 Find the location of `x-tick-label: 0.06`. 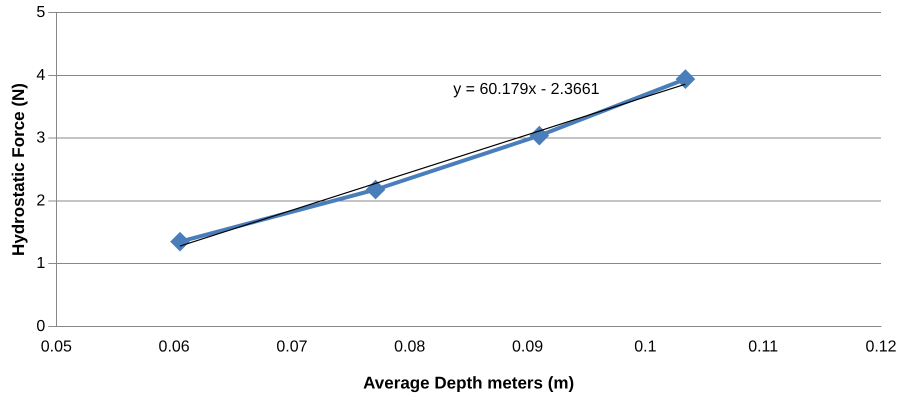

x-tick-label: 0.06 is located at coordinates (174, 347).